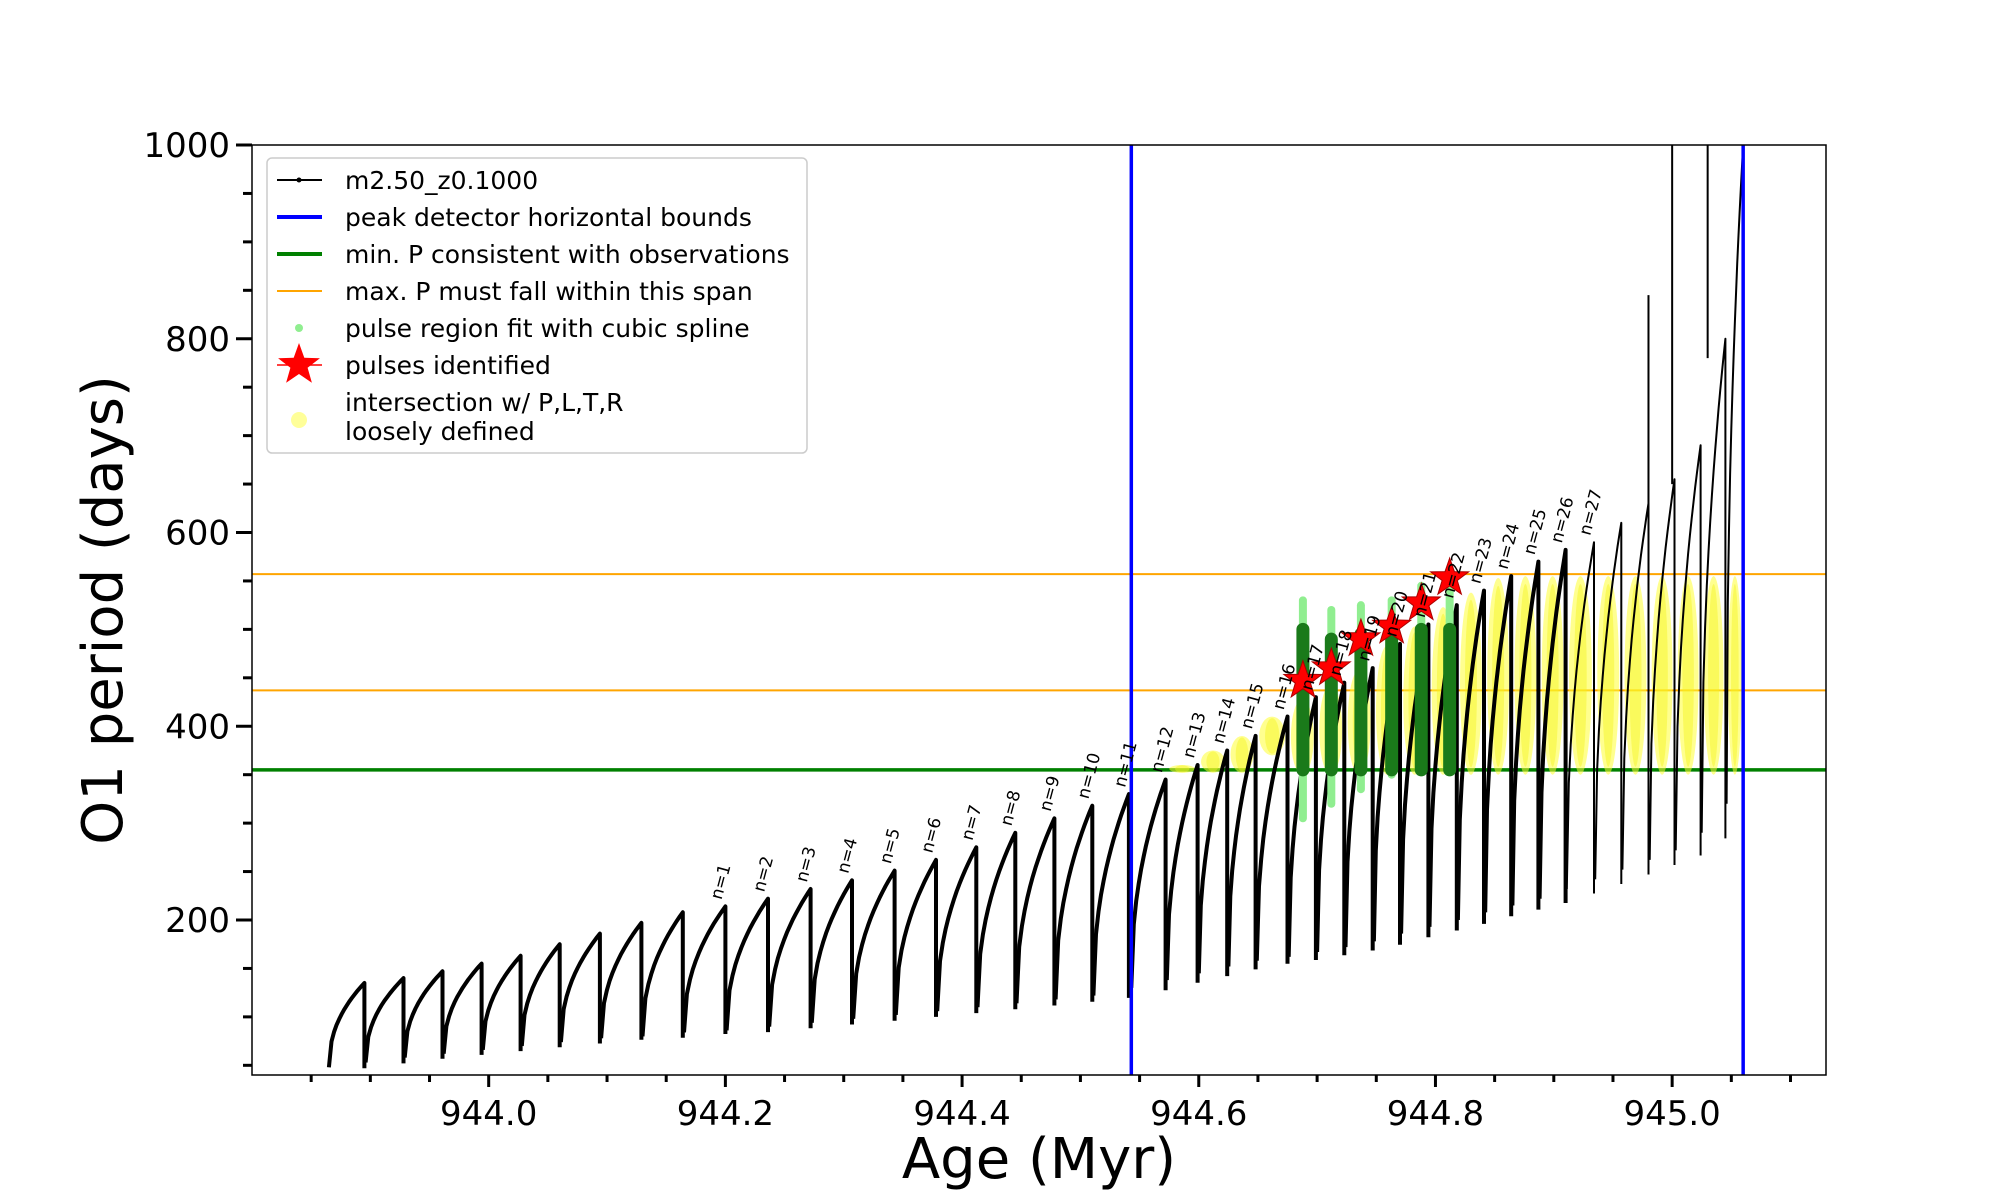  What do you see at coordinates (548, 217) in the screenshot?
I see `legend-label: peak detector horizontal bounds` at bounding box center [548, 217].